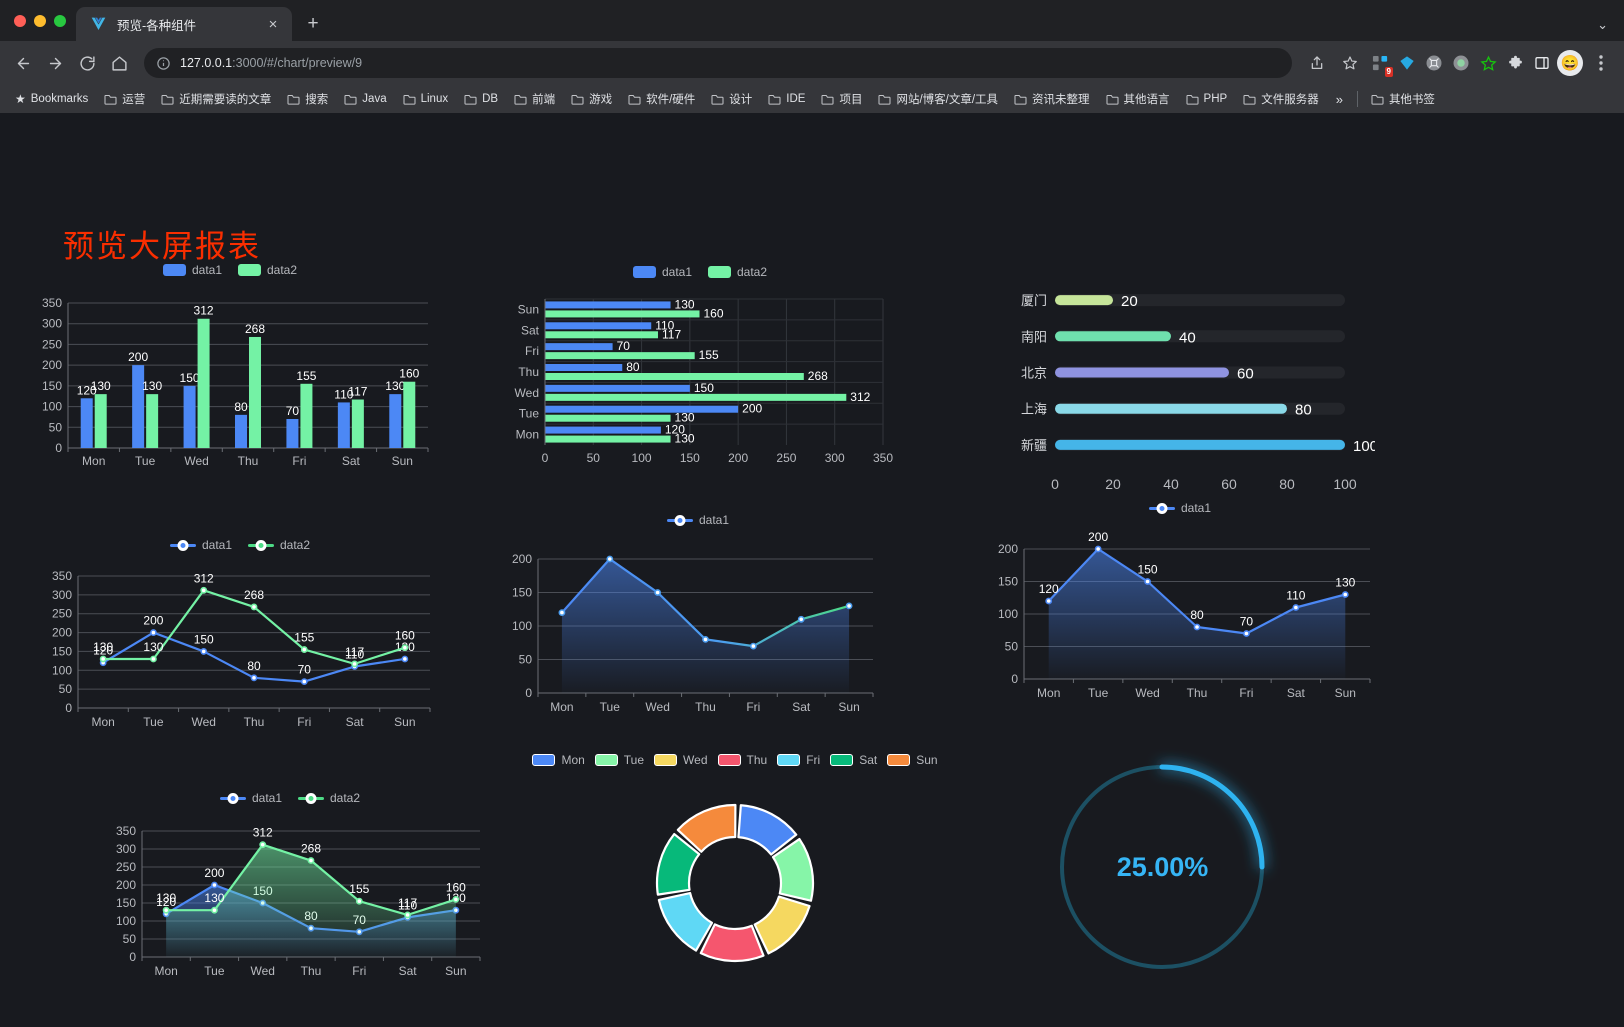 Image resolution: width=1624 pixels, height=1027 pixels. What do you see at coordinates (860, 397) in the screenshot?
I see `svg-text: 312` at bounding box center [860, 397].